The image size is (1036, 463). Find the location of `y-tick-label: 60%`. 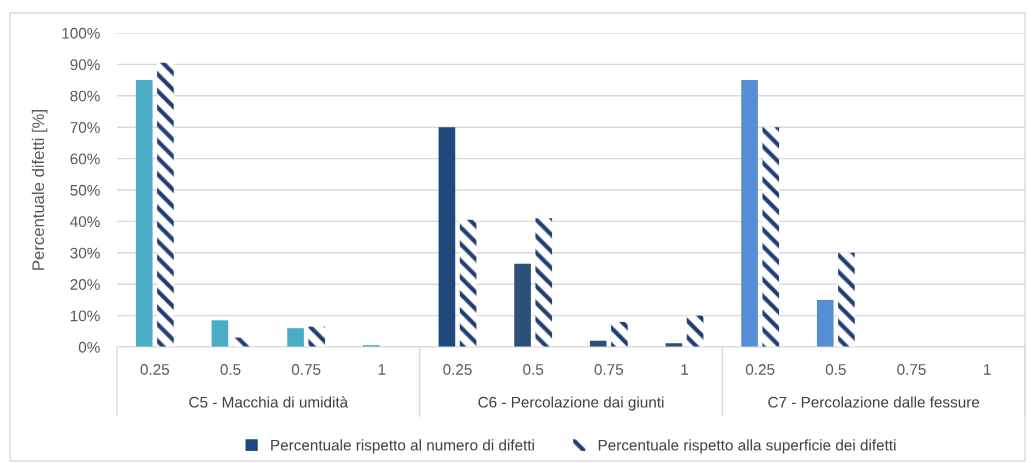

y-tick-label: 60% is located at coordinates (85, 159).